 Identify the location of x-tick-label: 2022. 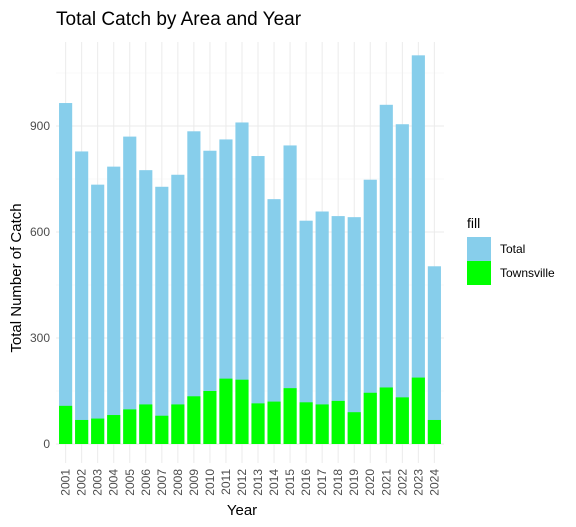
(402, 482).